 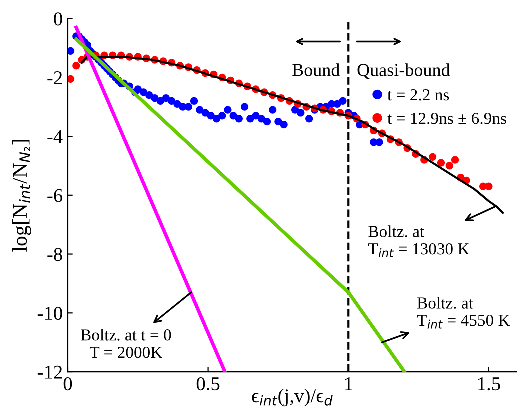 What do you see at coordinates (55, 255) in the screenshot?
I see `y-tick-label: -8` at bounding box center [55, 255].